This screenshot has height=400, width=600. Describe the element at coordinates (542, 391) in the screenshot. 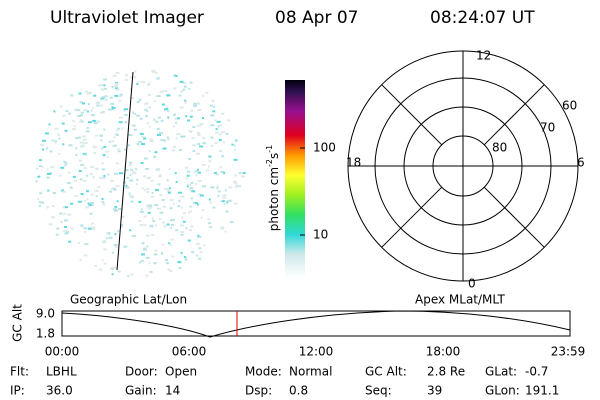

I see `info-value: 191.1` at that location.